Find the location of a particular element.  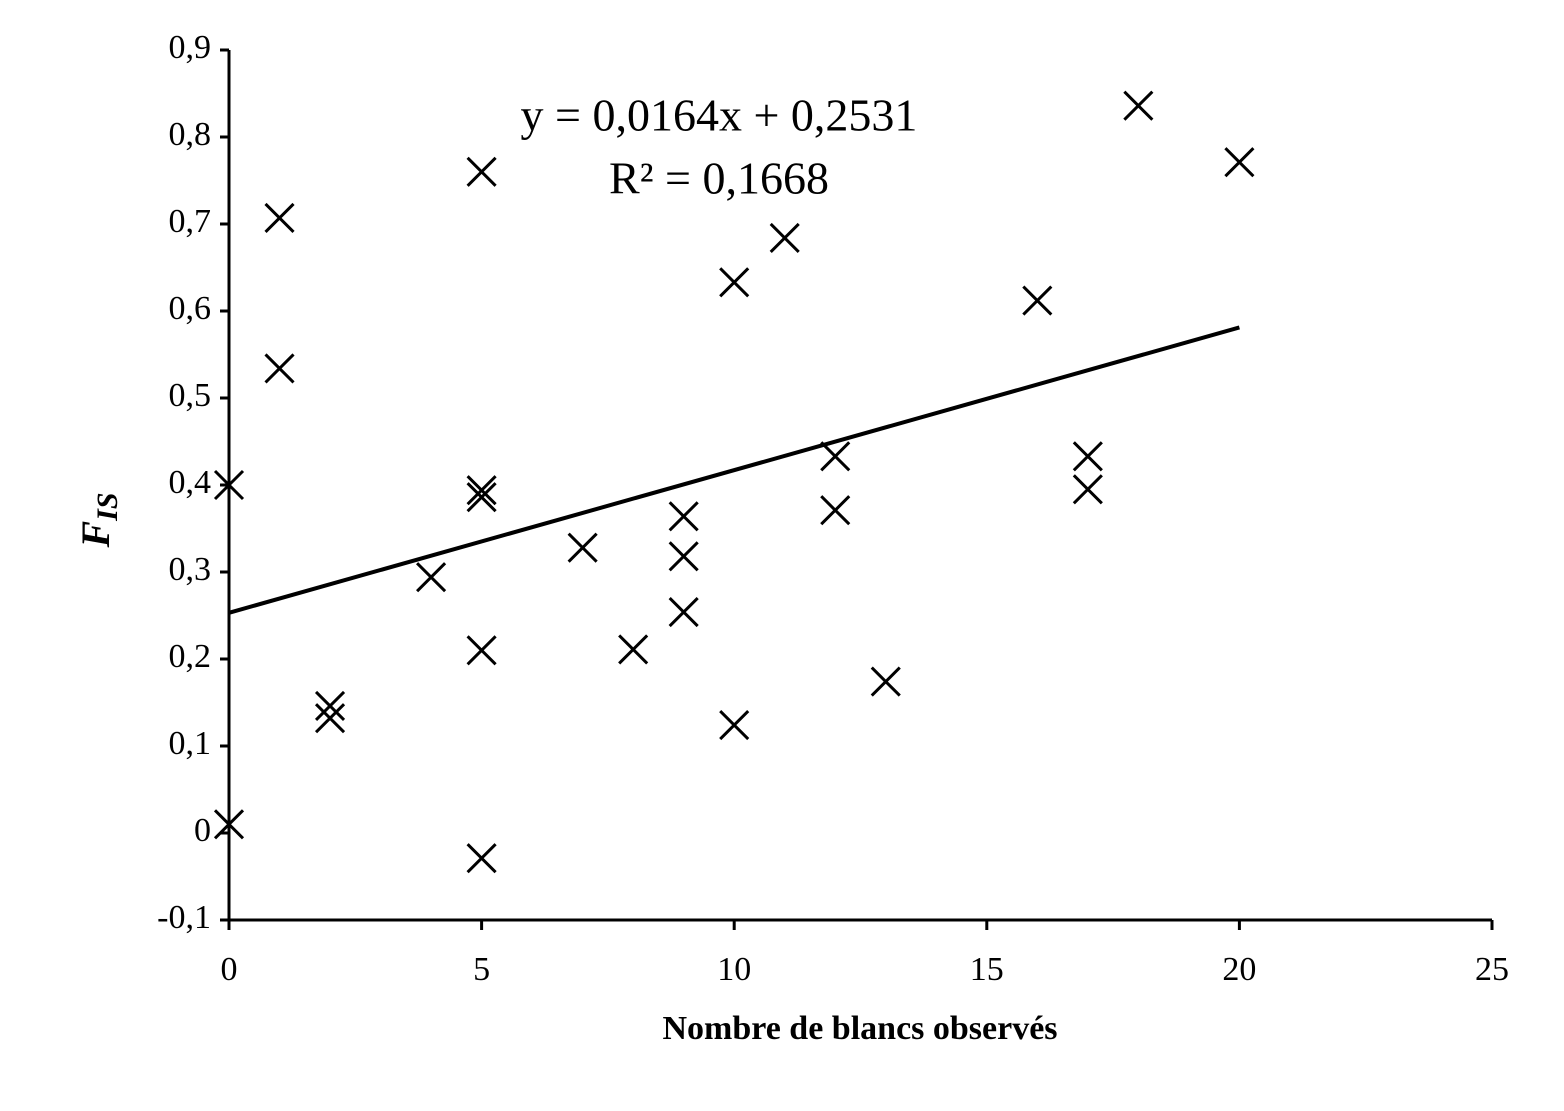

y-tick-label: 0,6 is located at coordinates (190, 308).